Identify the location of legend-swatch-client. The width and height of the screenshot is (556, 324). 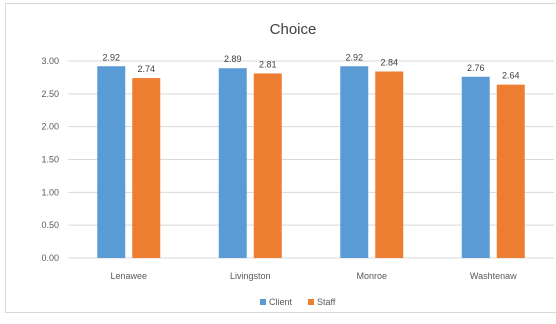
(263, 302).